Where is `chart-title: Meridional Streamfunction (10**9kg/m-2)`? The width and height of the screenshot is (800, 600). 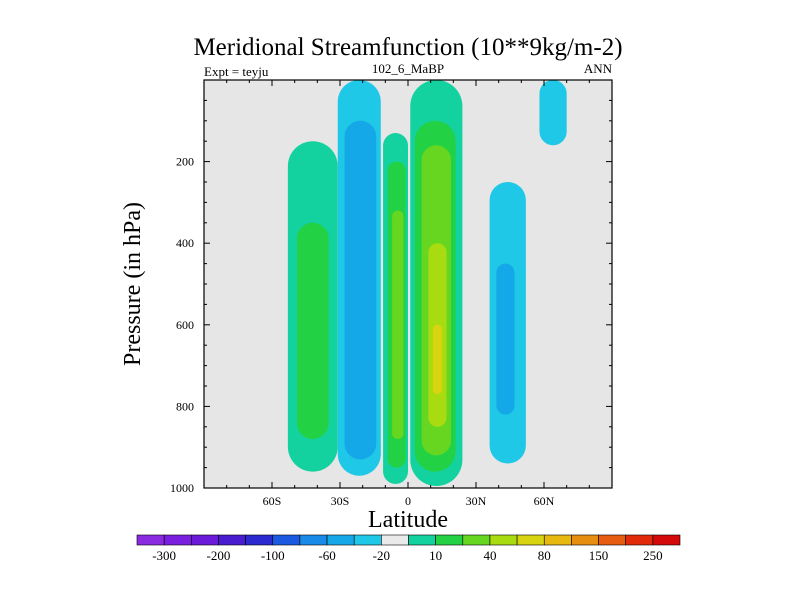
chart-title: Meridional Streamfunction (10**9kg/m-2) is located at coordinates (407, 47).